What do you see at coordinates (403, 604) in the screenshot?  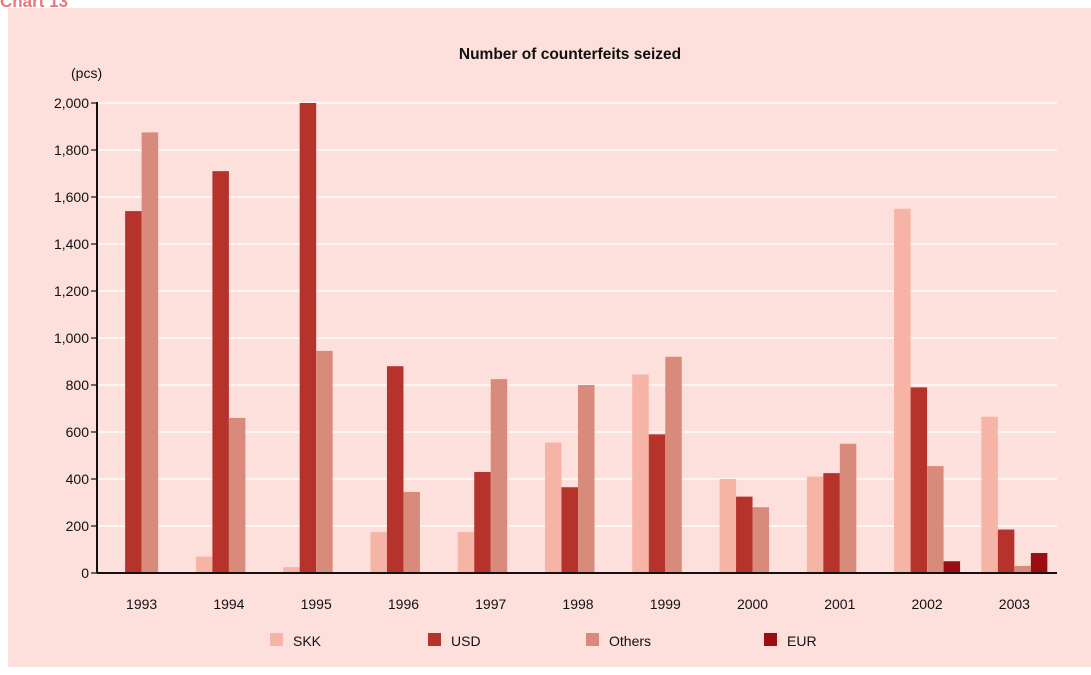 I see `x-tick-label: 1996` at bounding box center [403, 604].